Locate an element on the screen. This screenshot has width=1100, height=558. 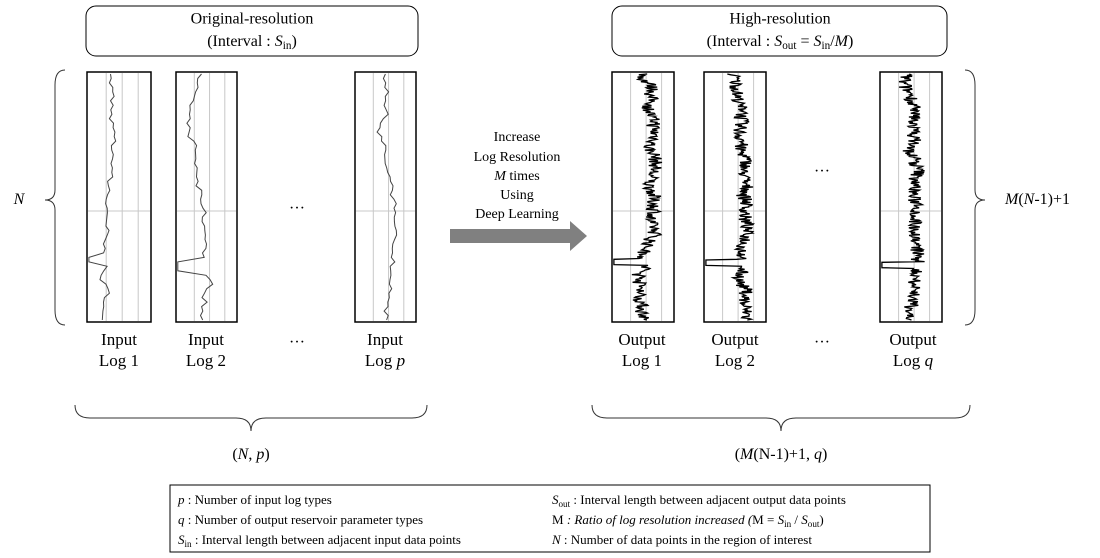
label: Log q is located at coordinates (913, 360).